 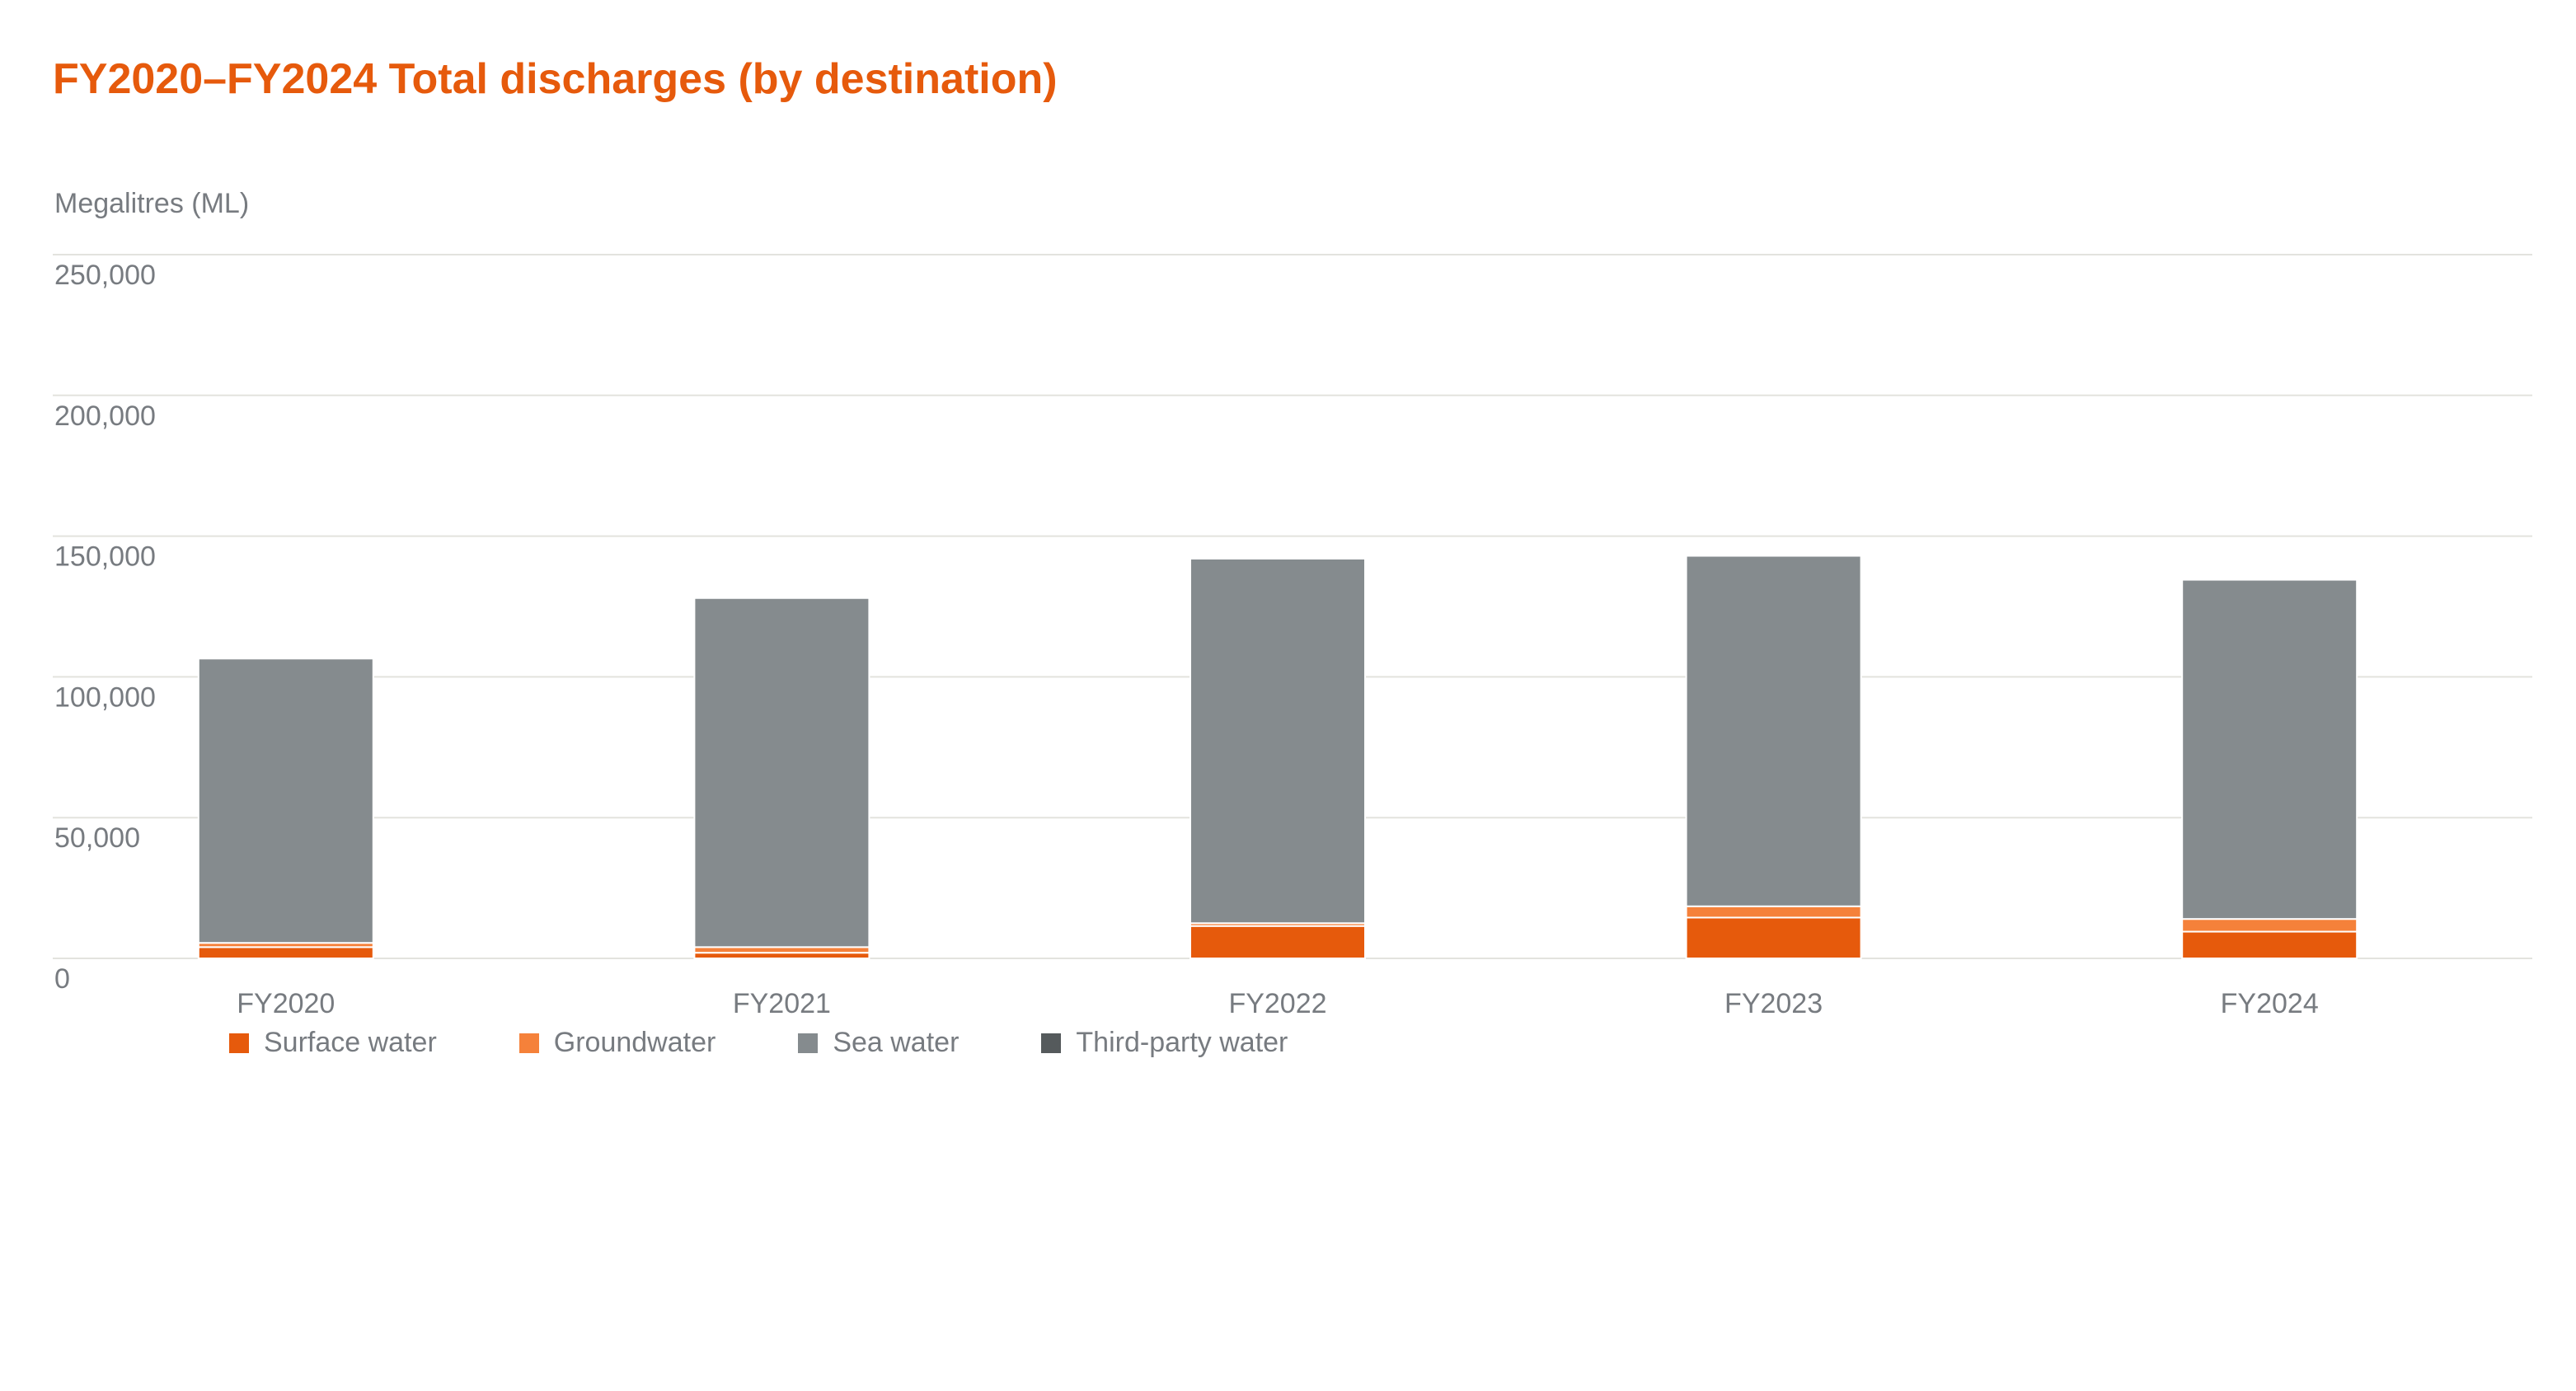 I want to click on legend-item: Third-party water, so click(x=1164, y=1043).